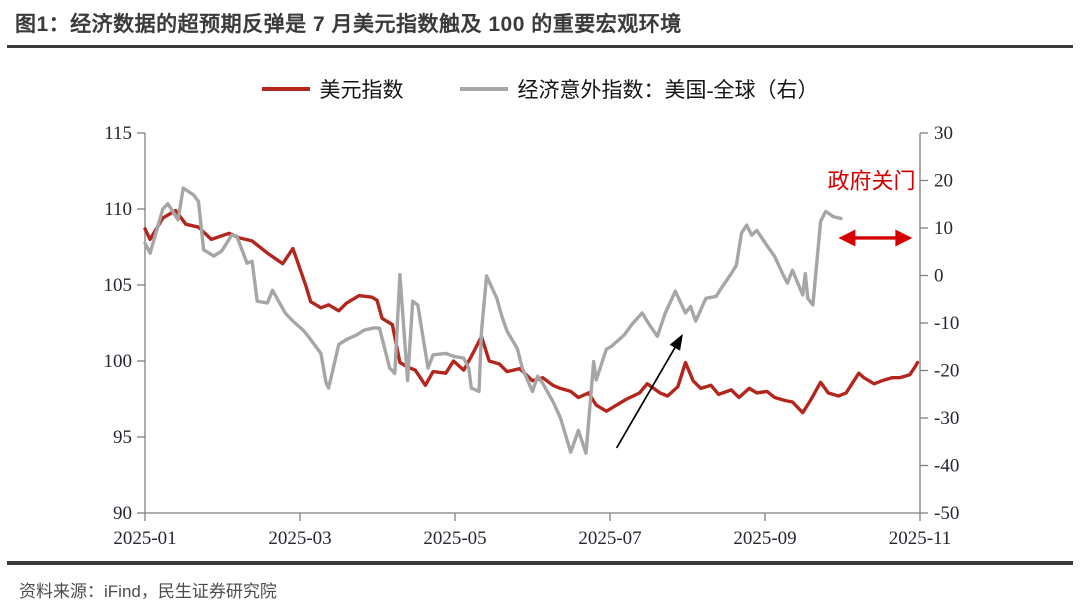  I want to click on dollar-index-swatch, so click(285, 89).